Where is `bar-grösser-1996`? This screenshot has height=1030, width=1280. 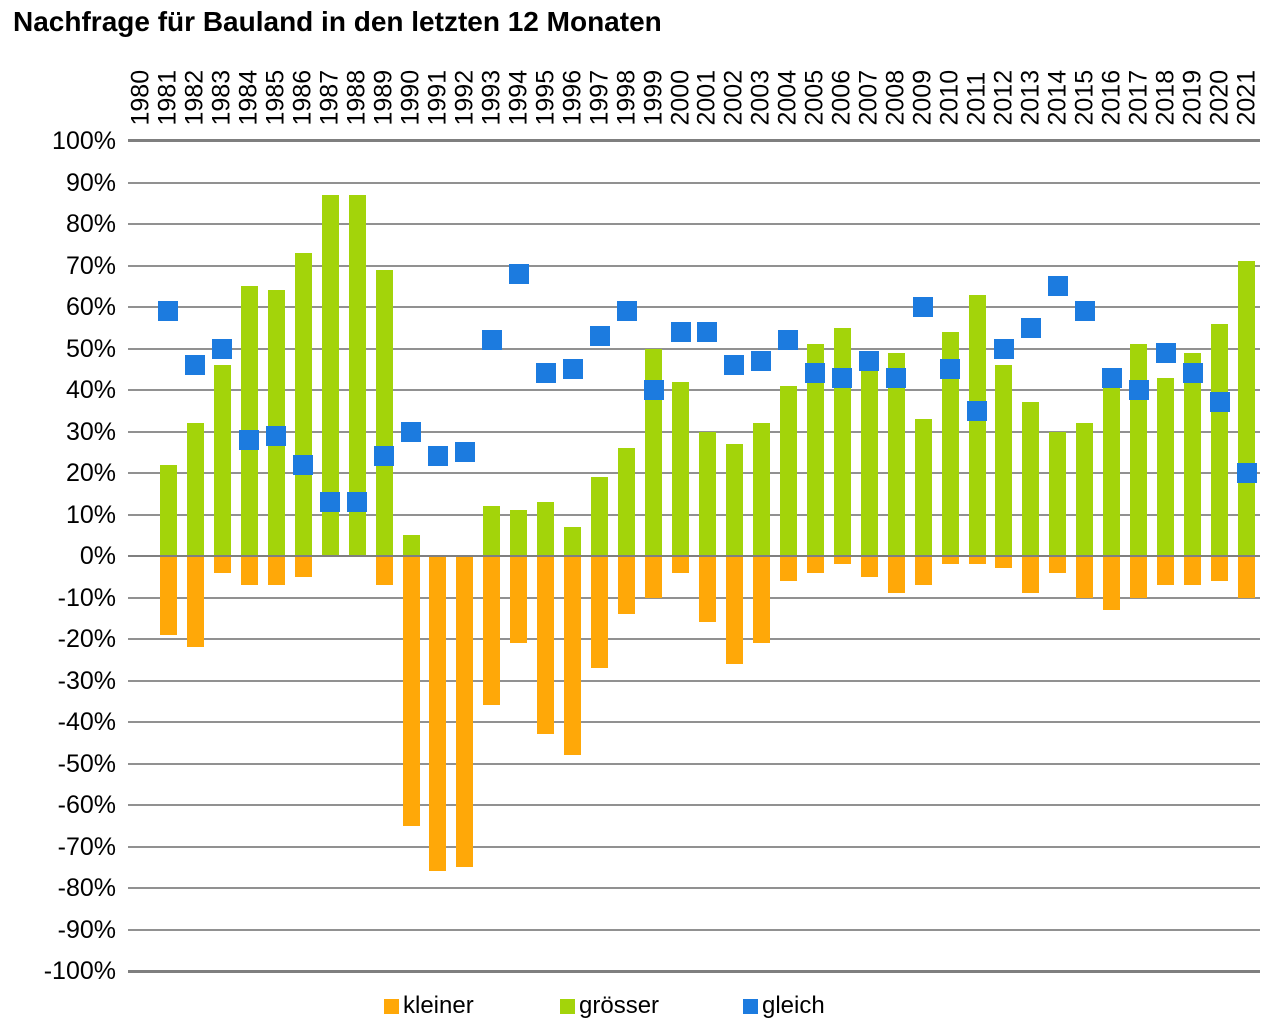 bar-grösser-1996 is located at coordinates (573, 541).